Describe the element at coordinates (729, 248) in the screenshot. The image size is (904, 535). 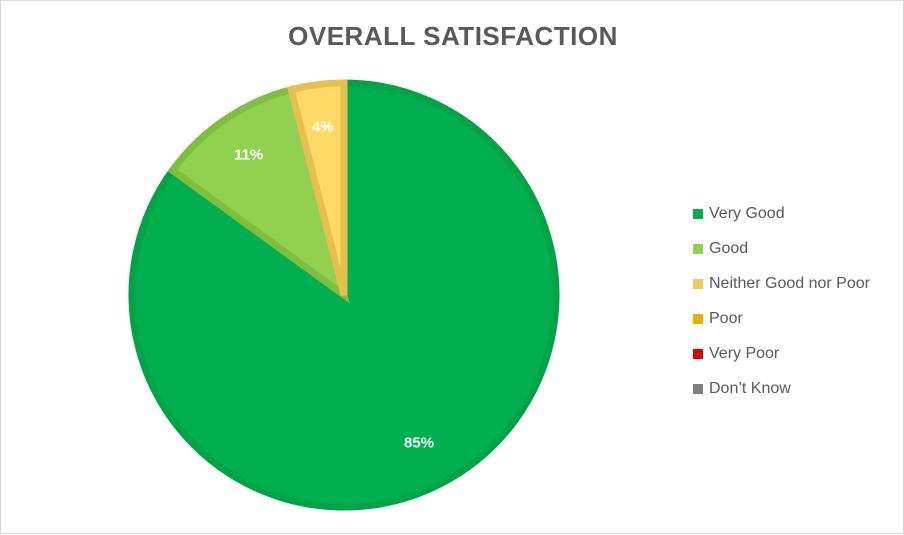
I see `legend-label: Good` at that location.